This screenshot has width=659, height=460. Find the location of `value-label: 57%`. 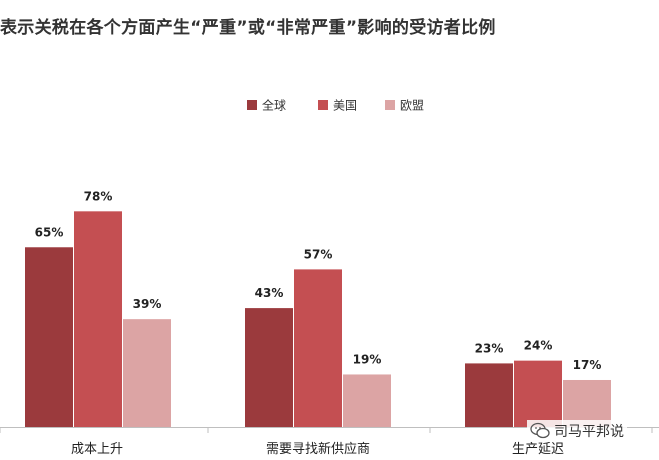

value-label: 57% is located at coordinates (318, 254).